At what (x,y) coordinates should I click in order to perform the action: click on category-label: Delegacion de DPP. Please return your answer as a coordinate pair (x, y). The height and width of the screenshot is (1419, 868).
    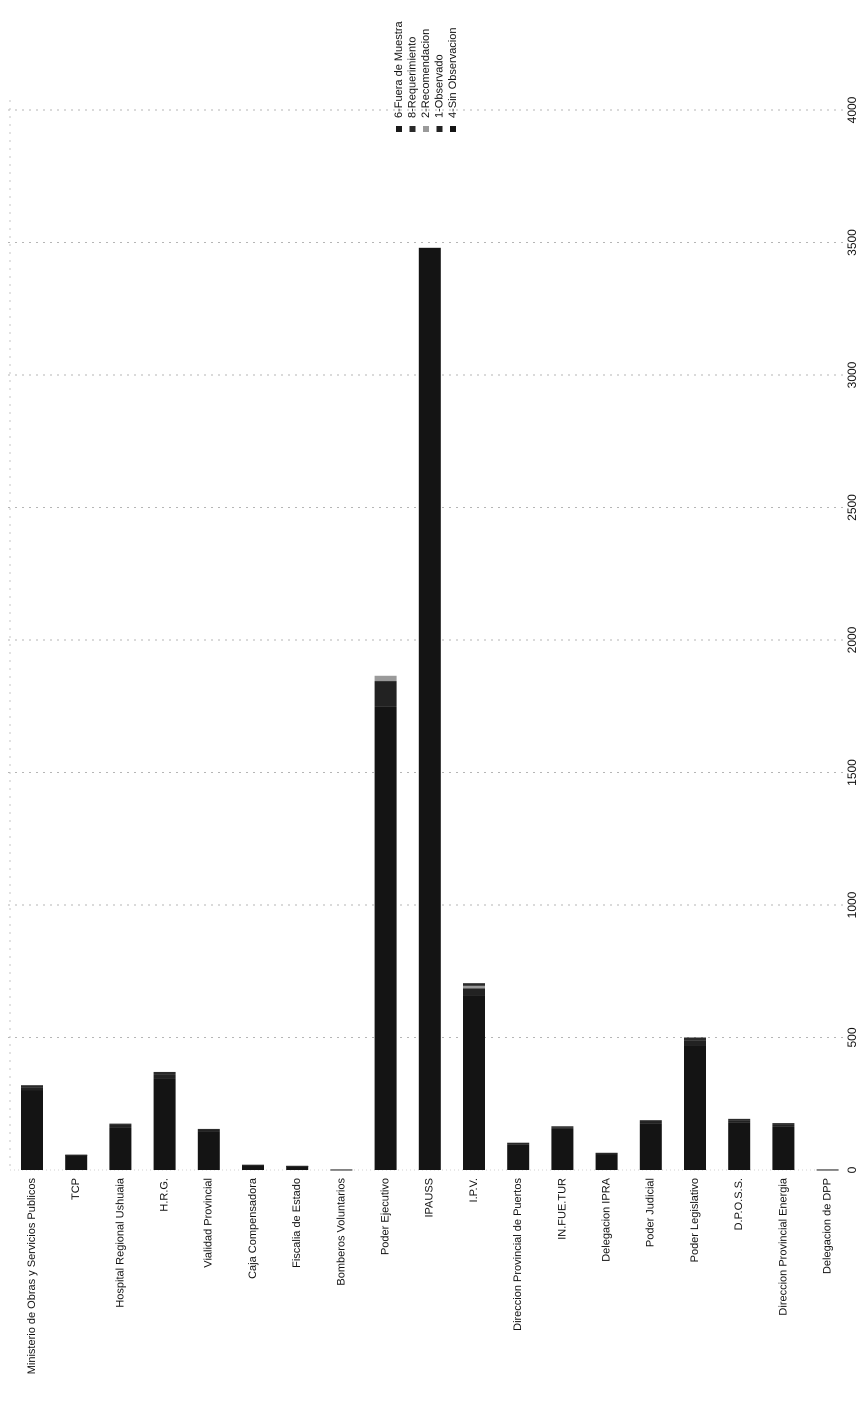
    Looking at the image, I should click on (828, 1226).